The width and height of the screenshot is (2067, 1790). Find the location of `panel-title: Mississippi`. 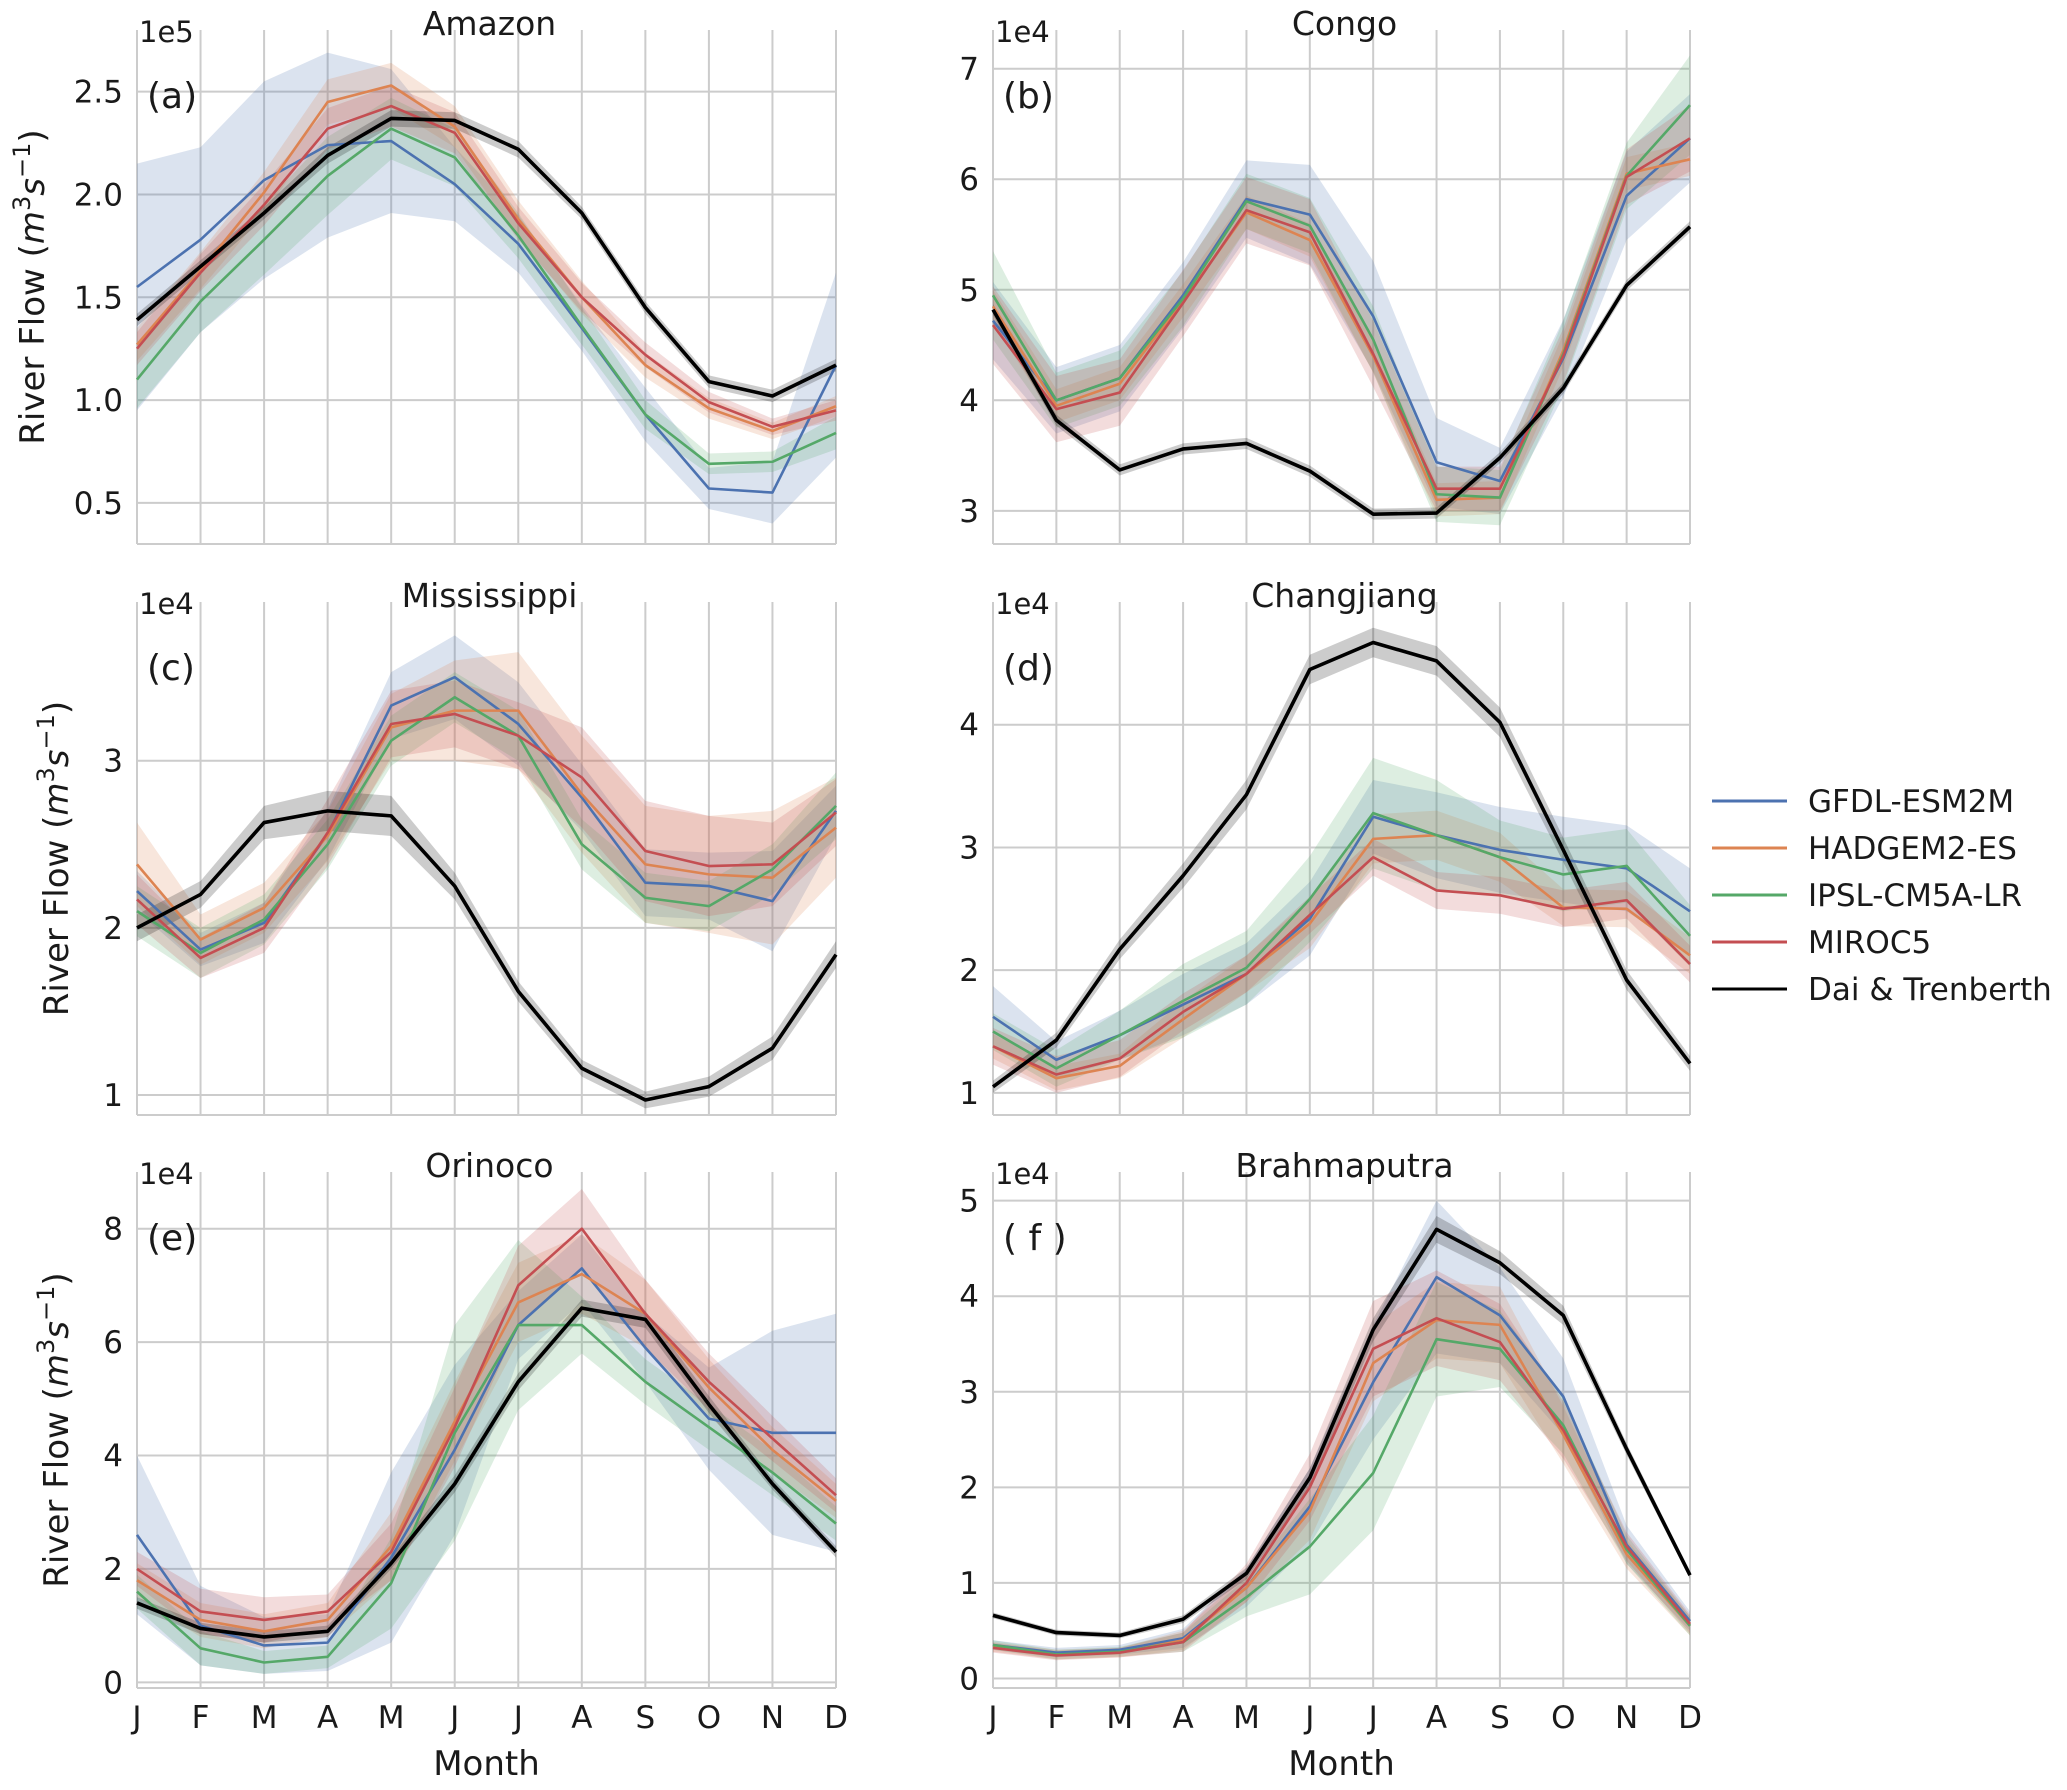

panel-title: Mississippi is located at coordinates (490, 595).